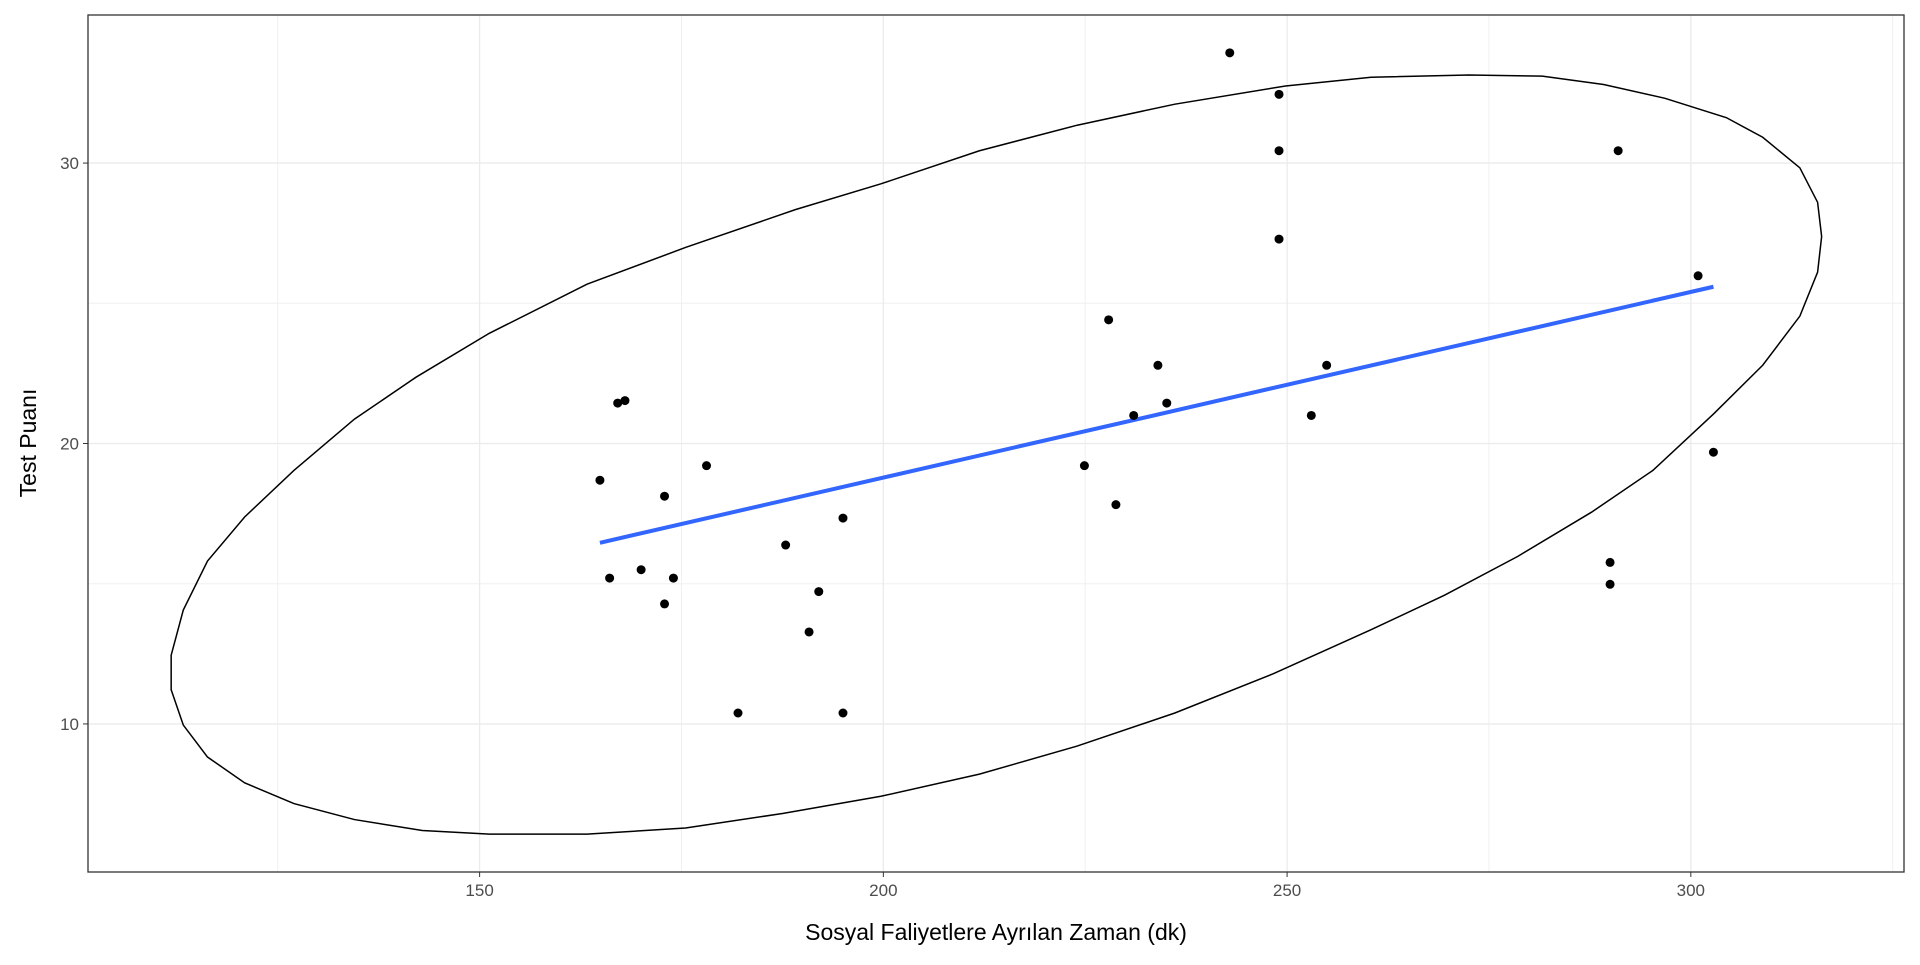 The width and height of the screenshot is (1920, 965). Describe the element at coordinates (28, 443) in the screenshot. I see `y-axis-title: Test Puanı` at that location.